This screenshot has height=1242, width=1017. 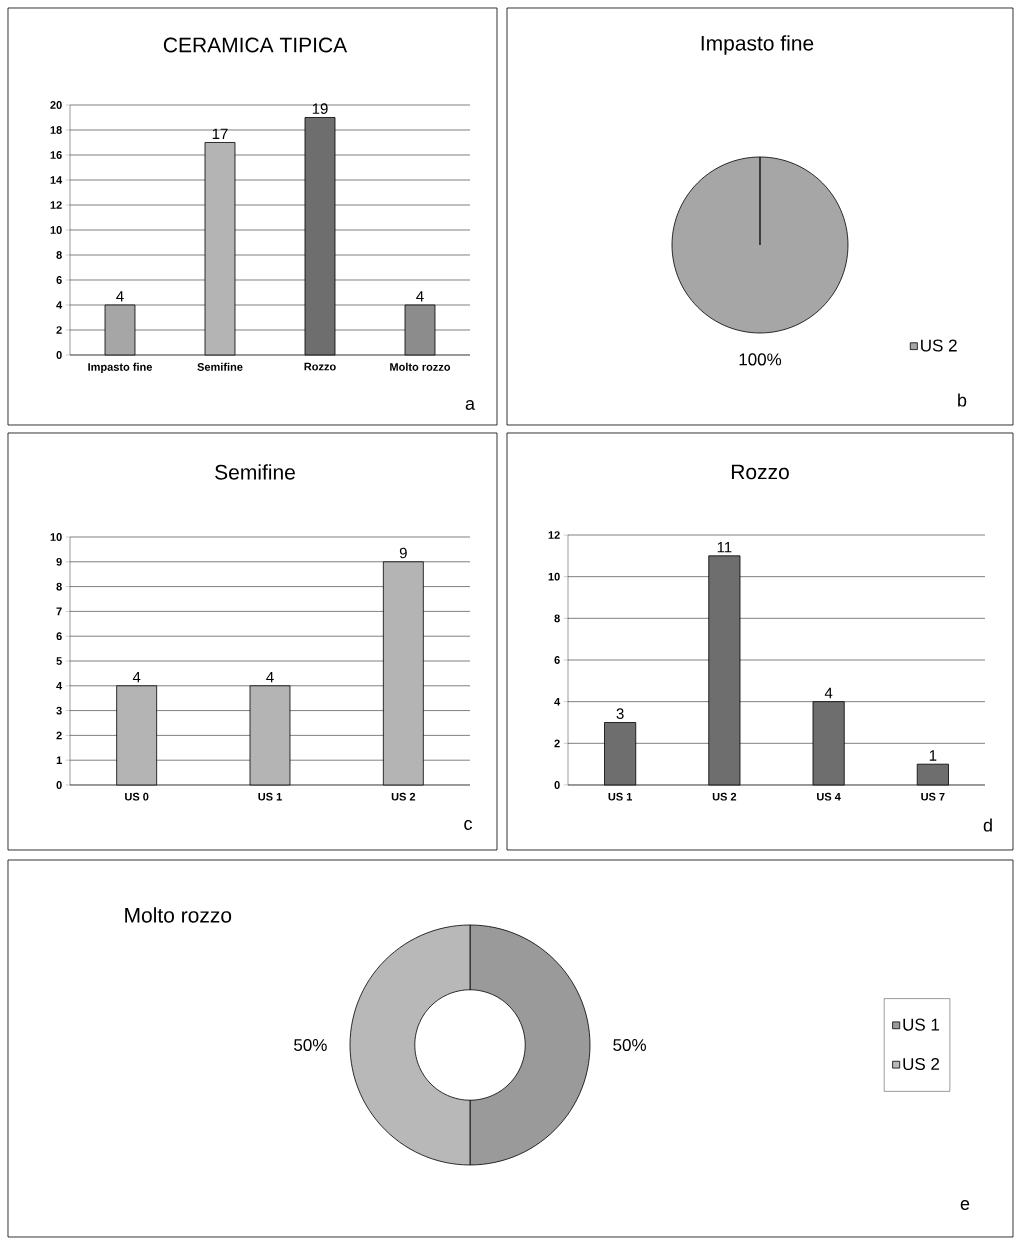 I want to click on data-label: 100%, so click(x=760, y=359).